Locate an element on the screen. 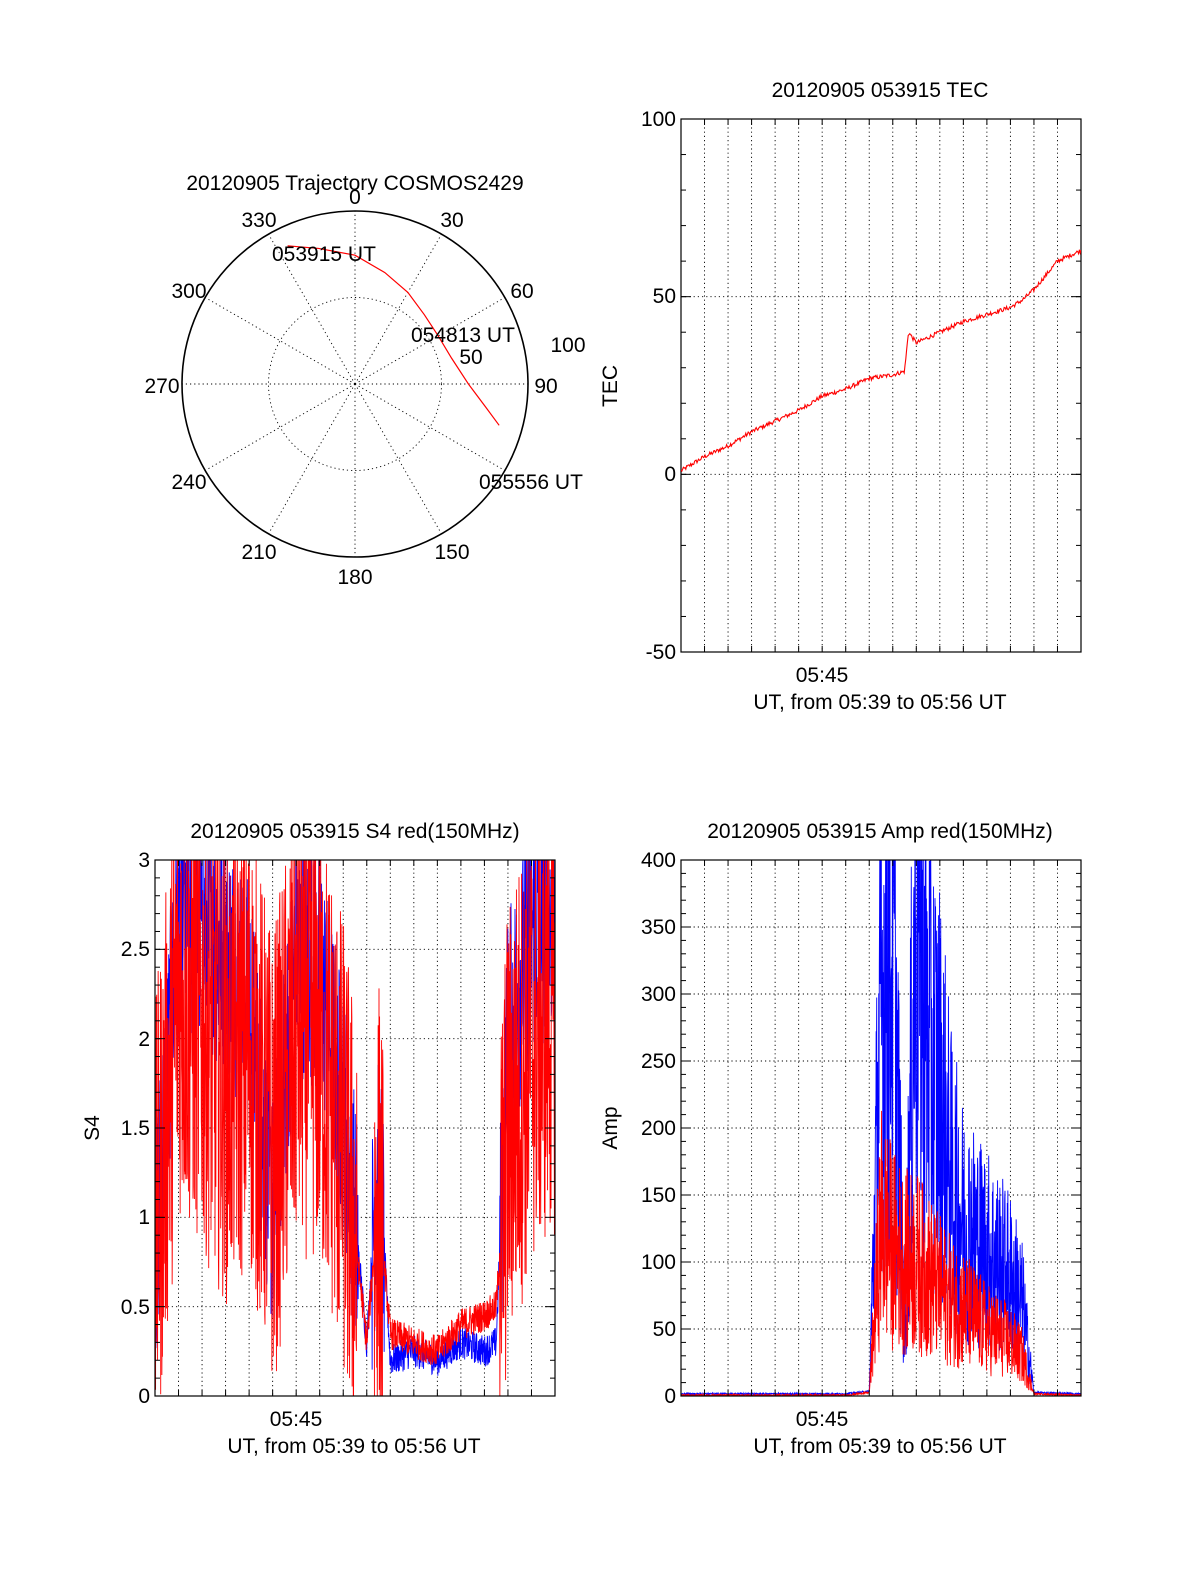 The width and height of the screenshot is (1200, 1575). tec-ytick-0: 0 is located at coordinates (670, 474).